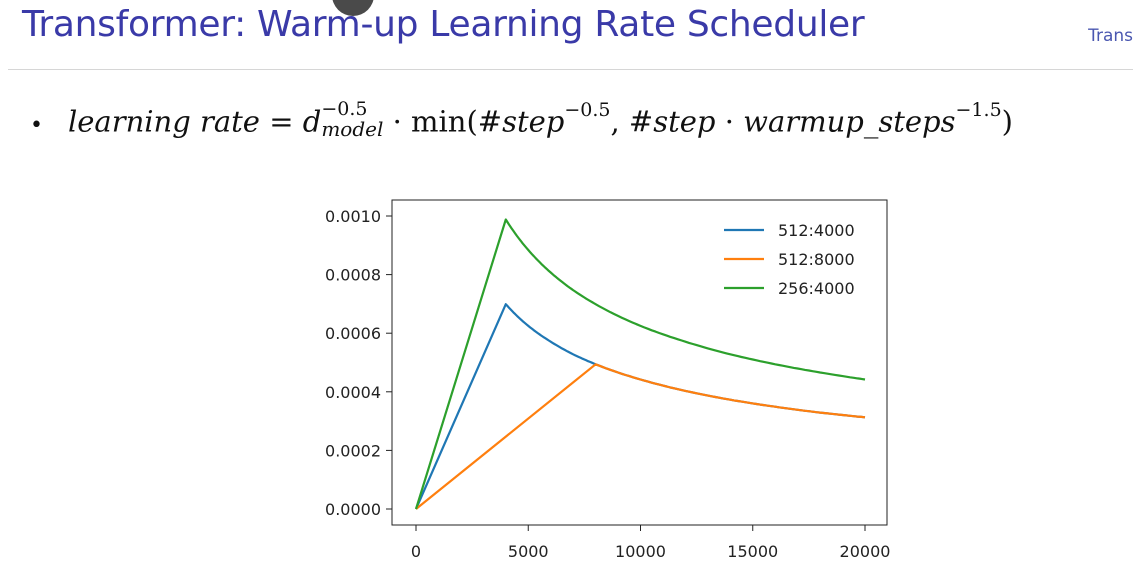 Image resolution: width=1133 pixels, height=586 pixels. I want to click on legend-label: 512:8000, so click(816, 259).